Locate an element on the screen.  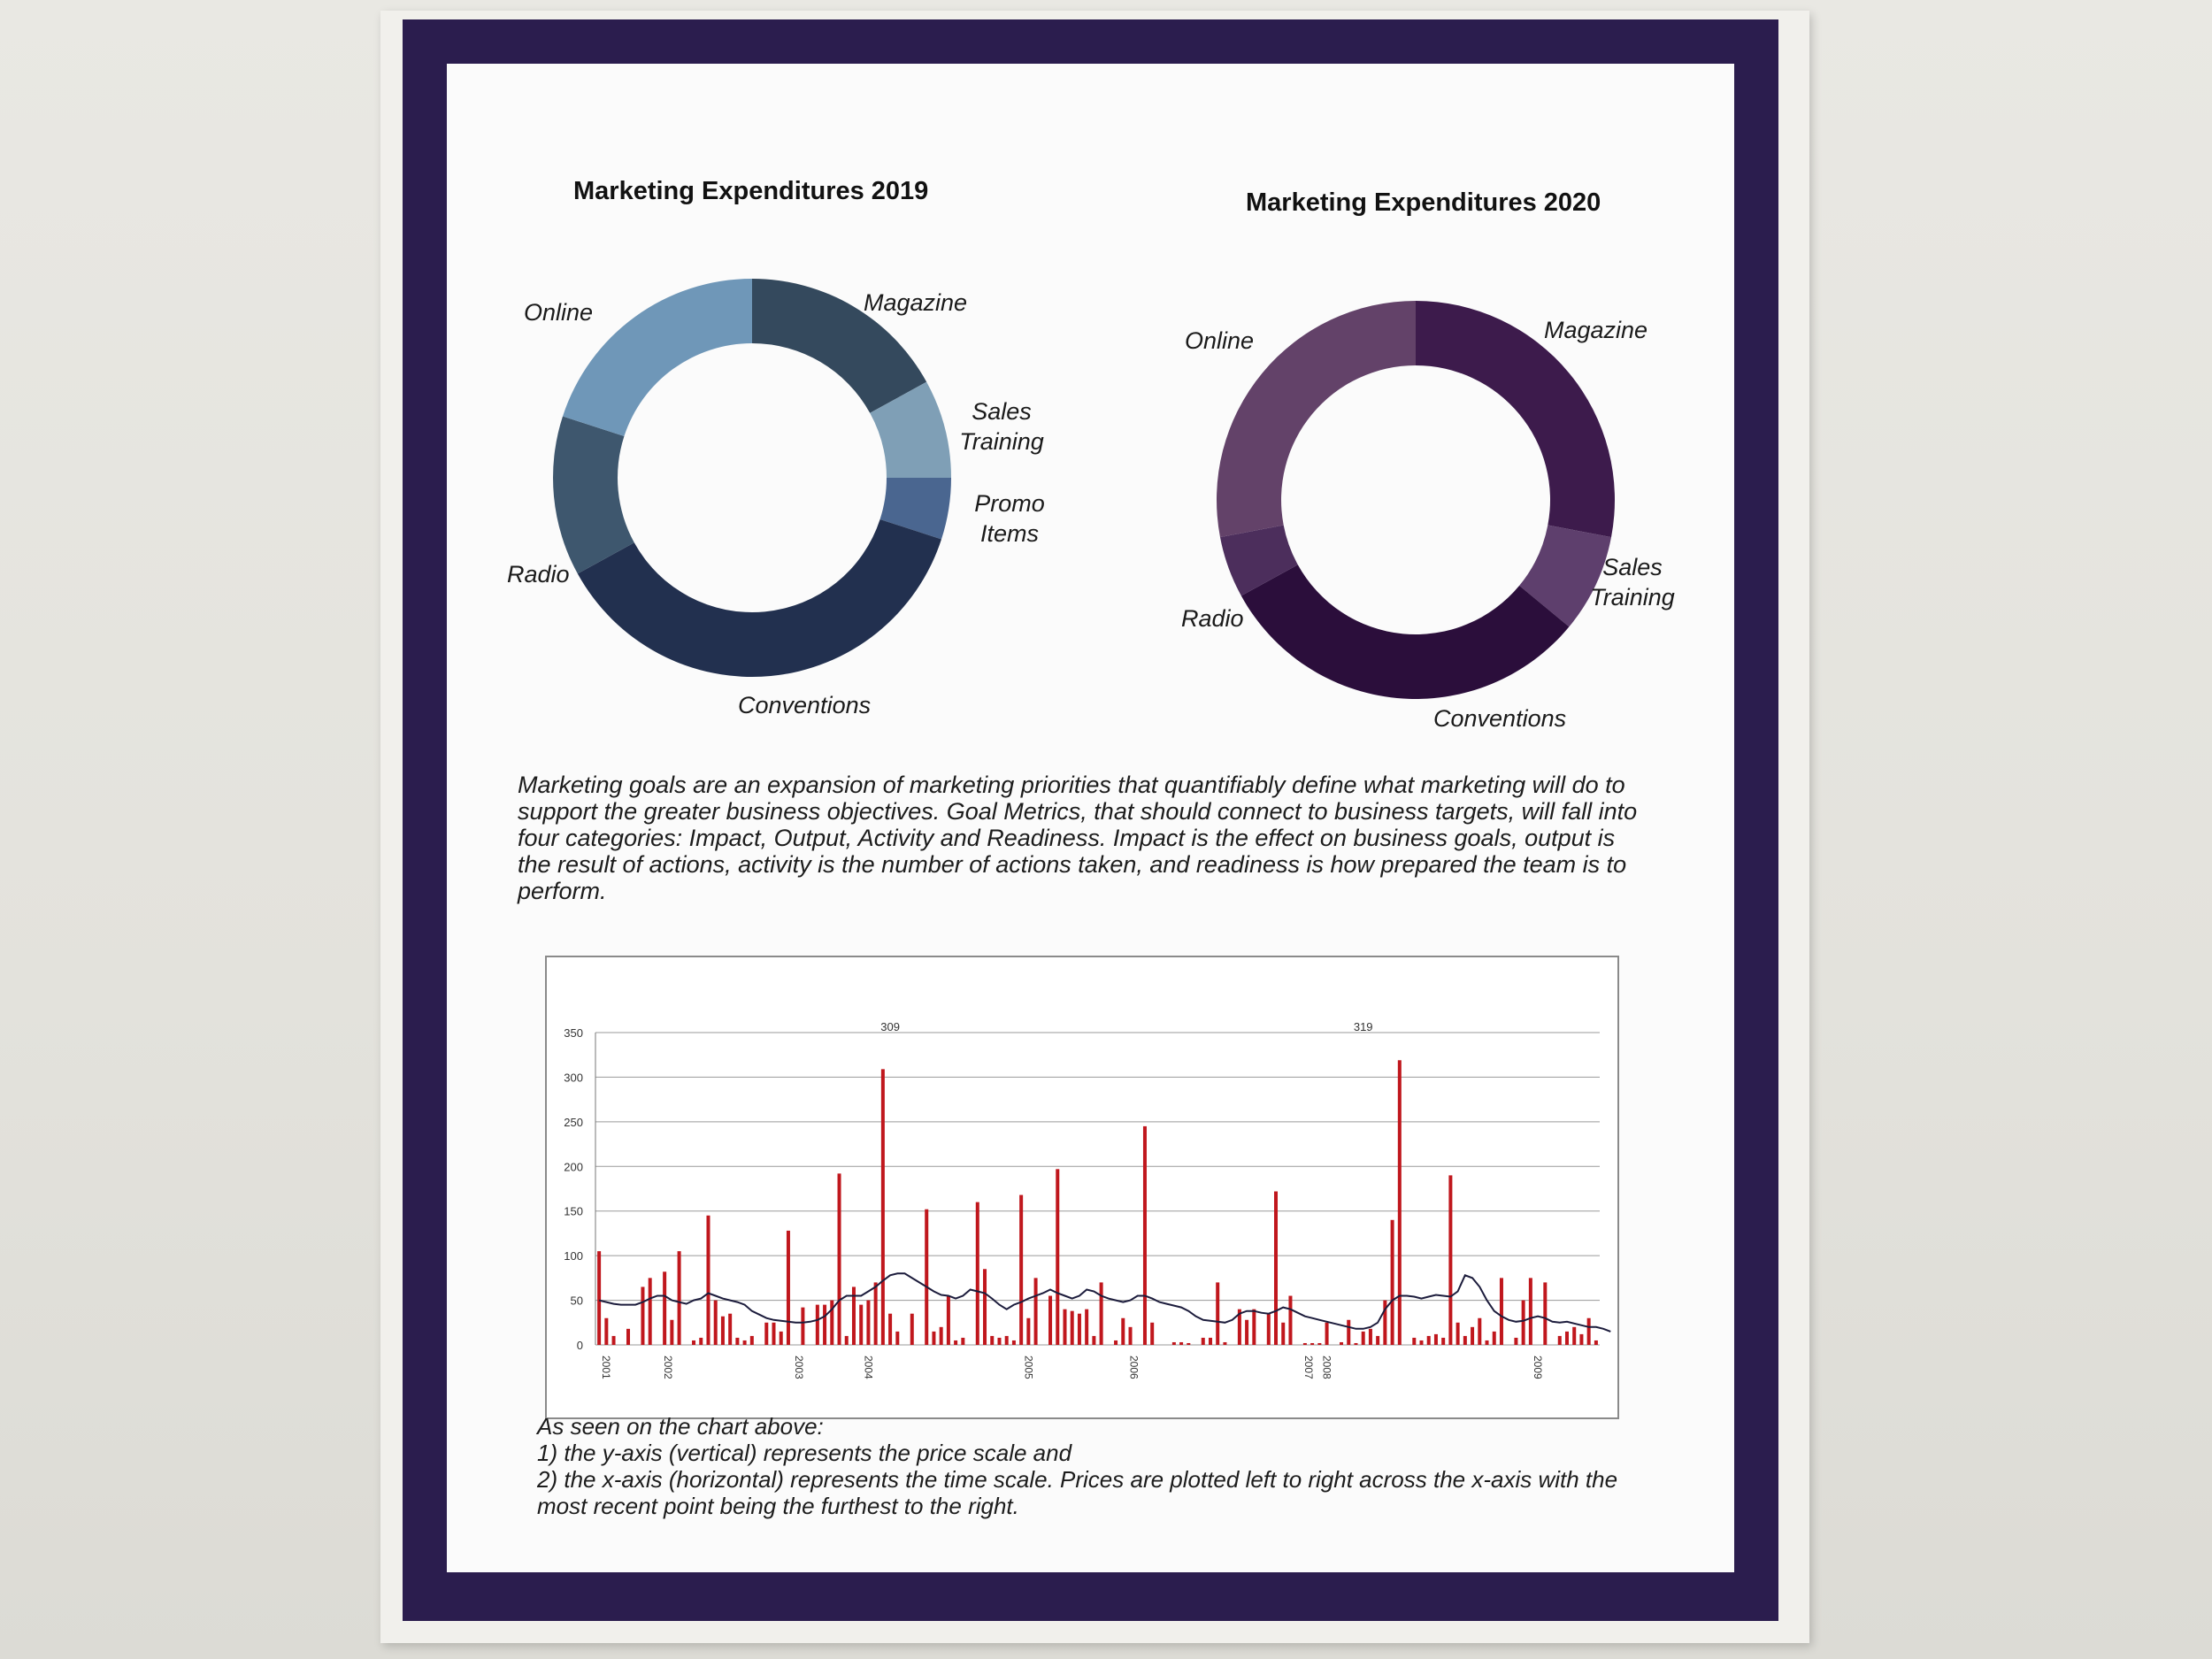
donut-2019-label-promo-items: Promo Items is located at coordinates (1010, 519).